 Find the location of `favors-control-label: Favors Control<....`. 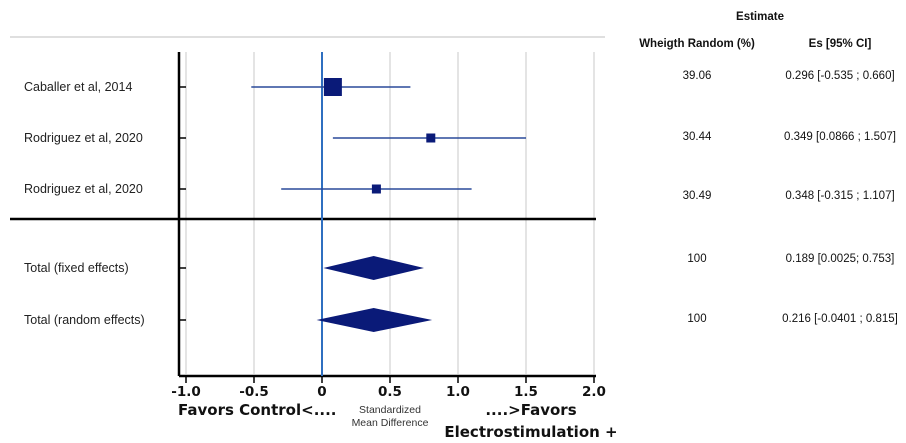

favors-control-label: Favors Control<.... is located at coordinates (257, 410).